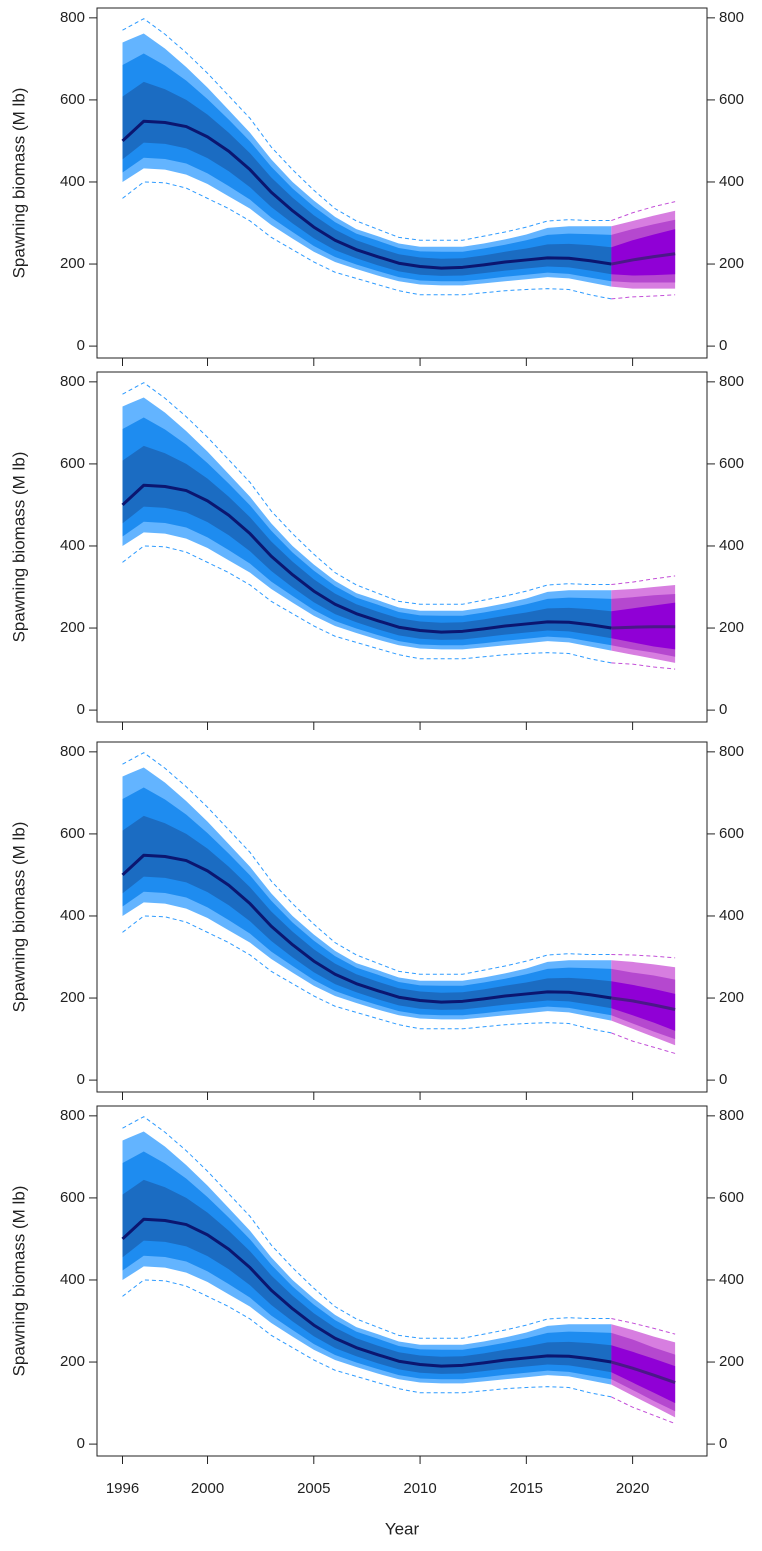  What do you see at coordinates (526, 1488) in the screenshot?
I see `x-tick-label: 2015` at bounding box center [526, 1488].